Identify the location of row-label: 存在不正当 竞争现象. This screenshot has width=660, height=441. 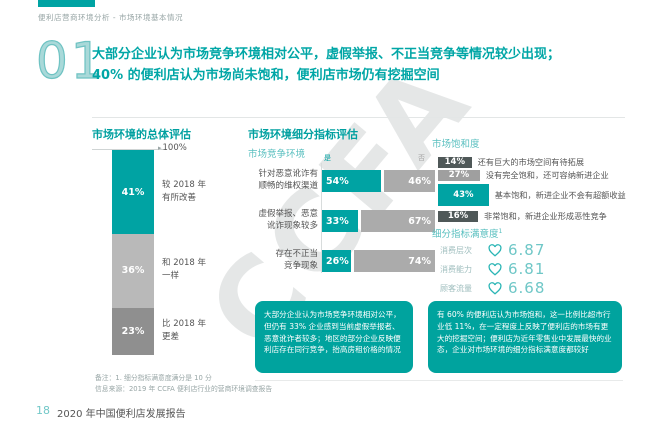
(296, 260).